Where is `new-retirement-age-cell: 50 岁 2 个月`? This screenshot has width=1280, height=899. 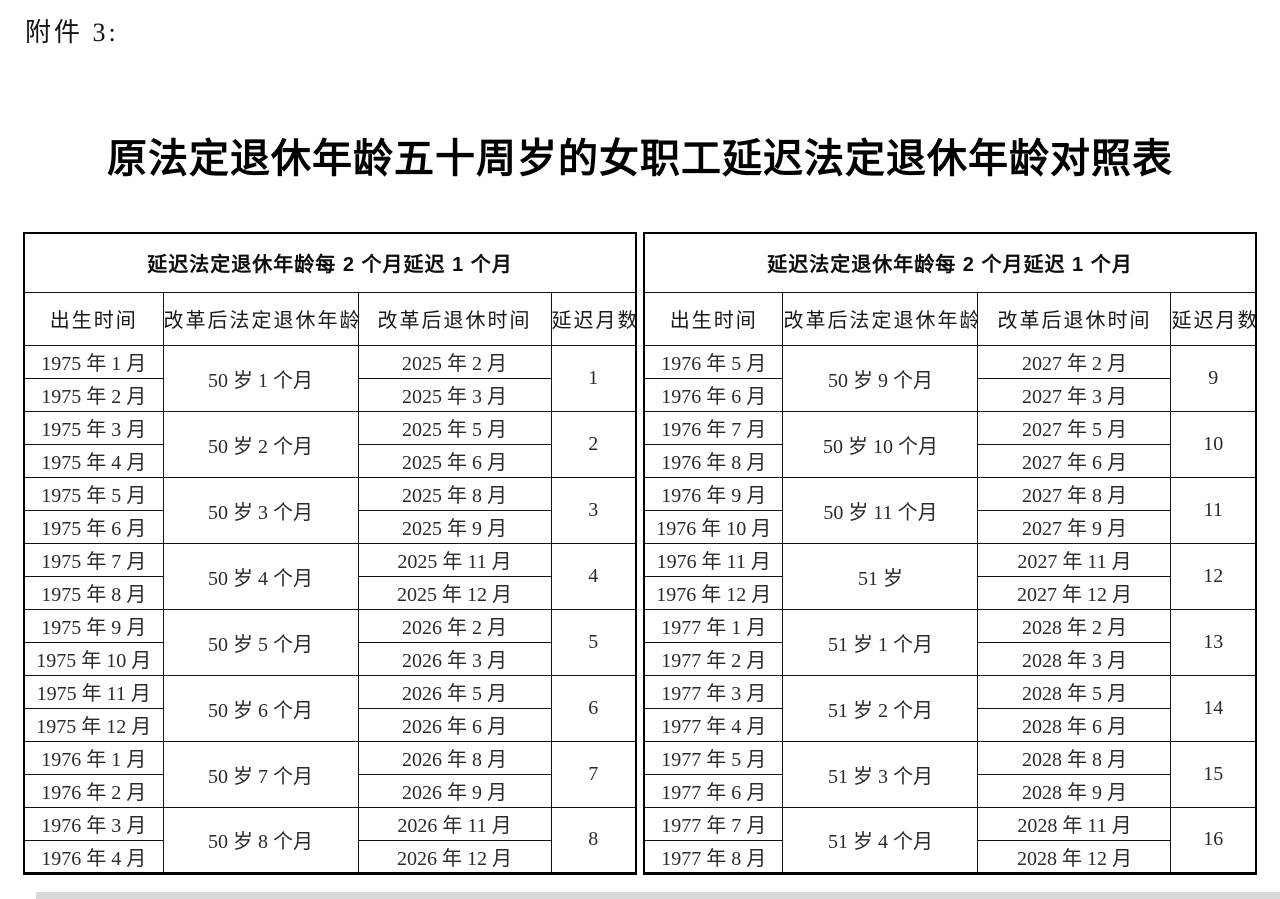
new-retirement-age-cell: 50 岁 2 个月 is located at coordinates (260, 444).